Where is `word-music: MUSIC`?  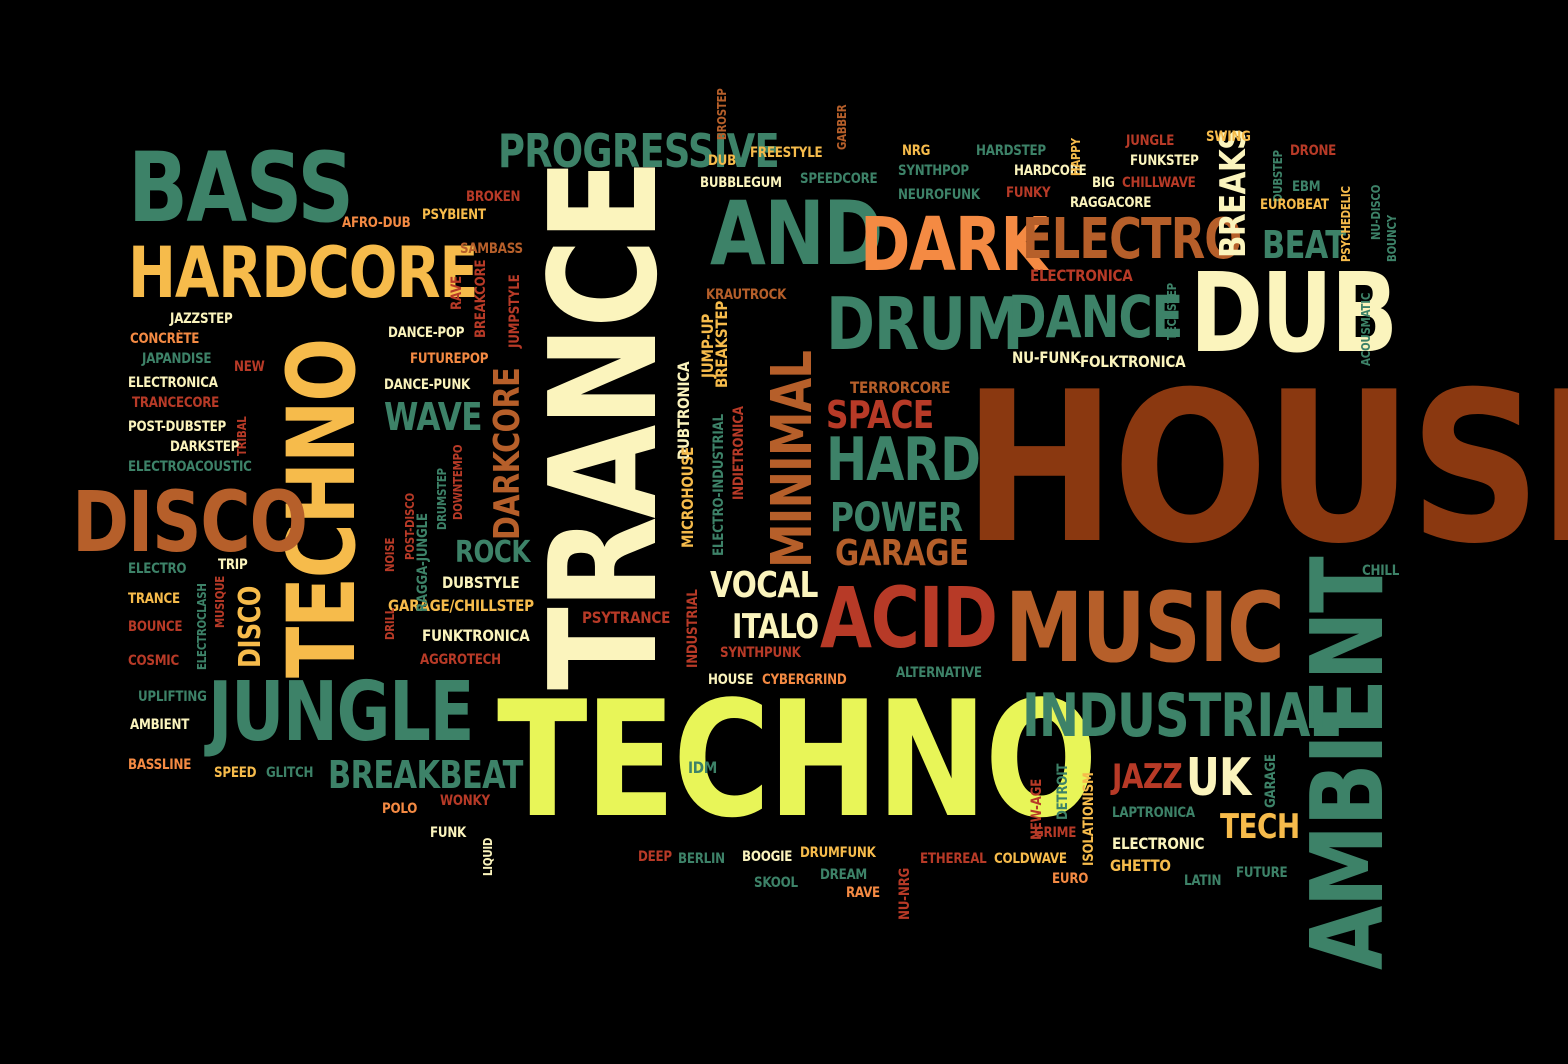
word-music: MUSIC is located at coordinates (1145, 628).